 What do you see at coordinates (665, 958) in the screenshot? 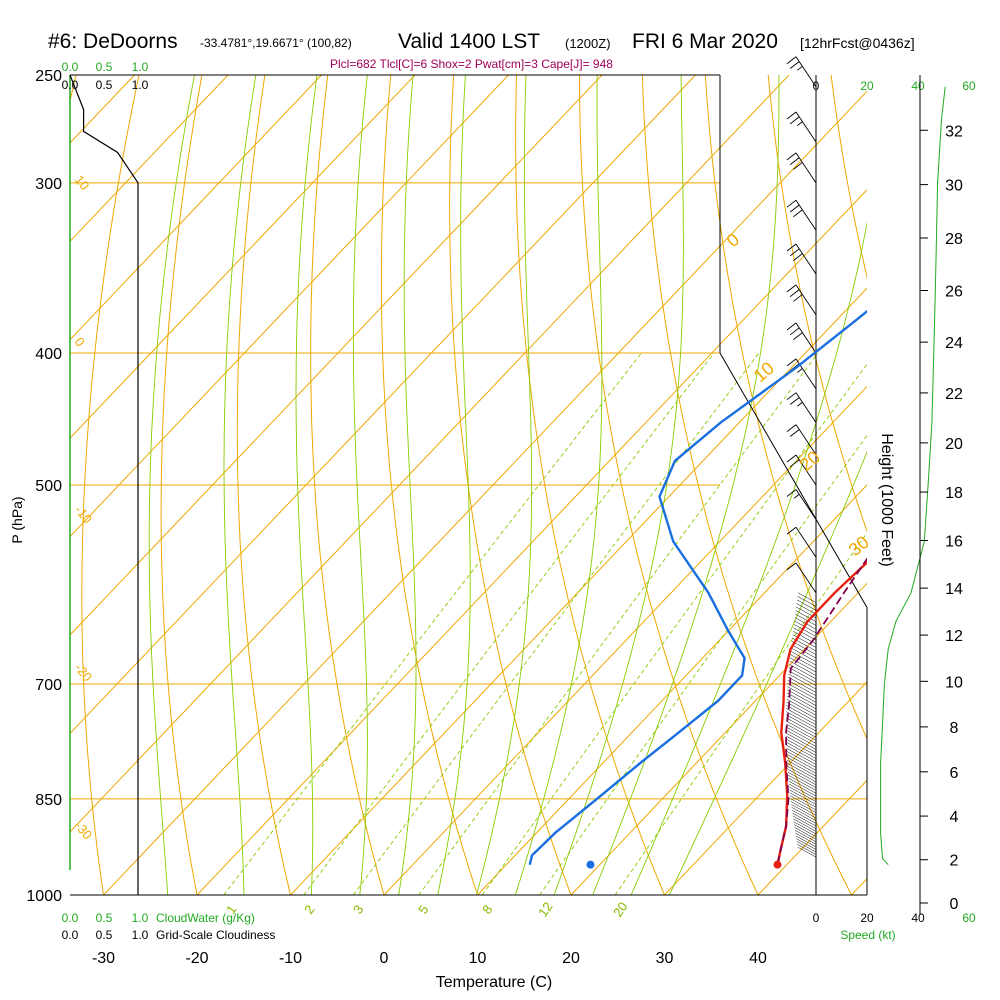
I see `temperature-tick-label: 30` at bounding box center [665, 958].